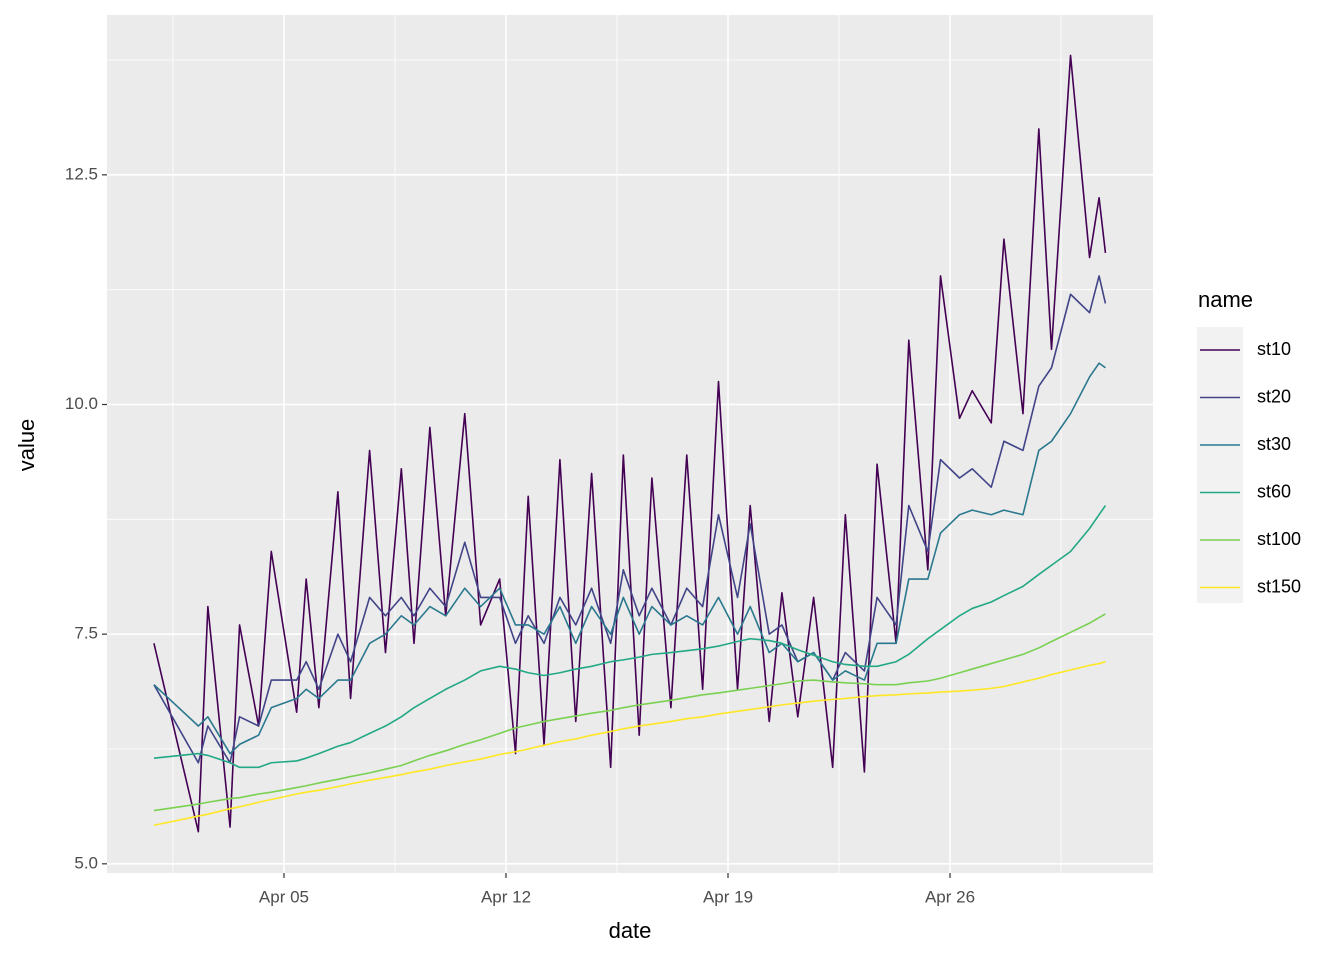 Image resolution: width=1344 pixels, height=960 pixels. I want to click on legend-label: st30, so click(1274, 444).